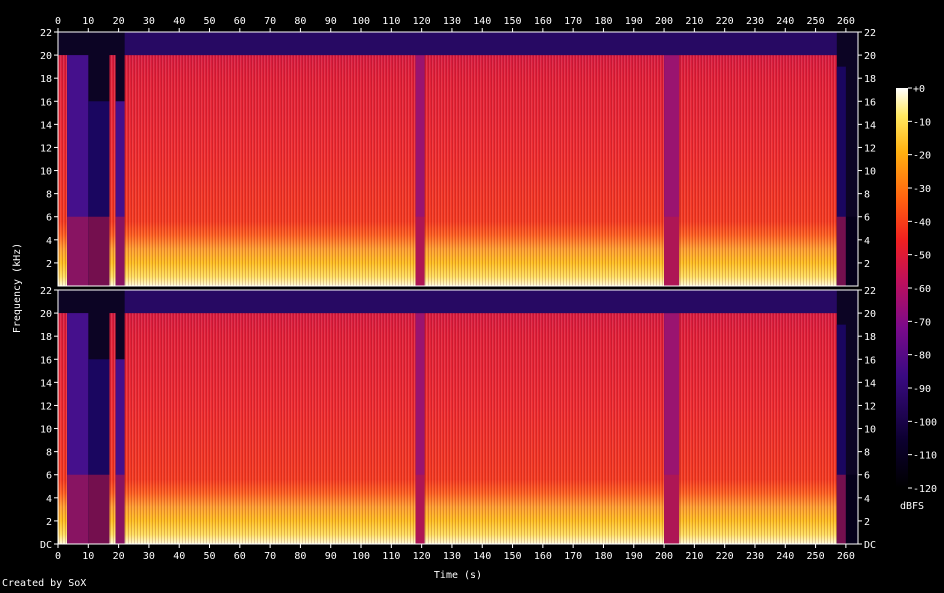  I want to click on x-tick-label-top: 240, so click(785, 21).